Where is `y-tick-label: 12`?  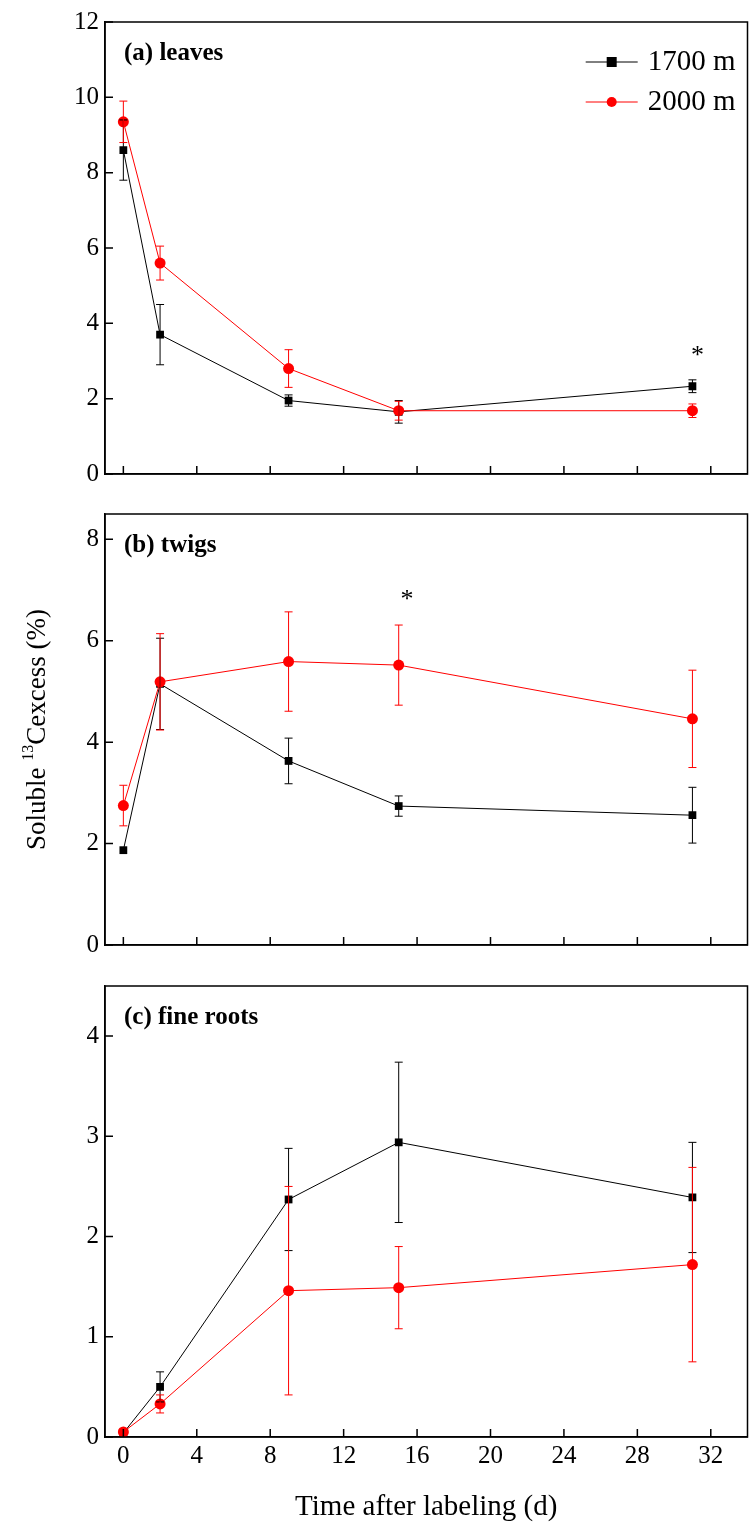 y-tick-label: 12 is located at coordinates (86, 20).